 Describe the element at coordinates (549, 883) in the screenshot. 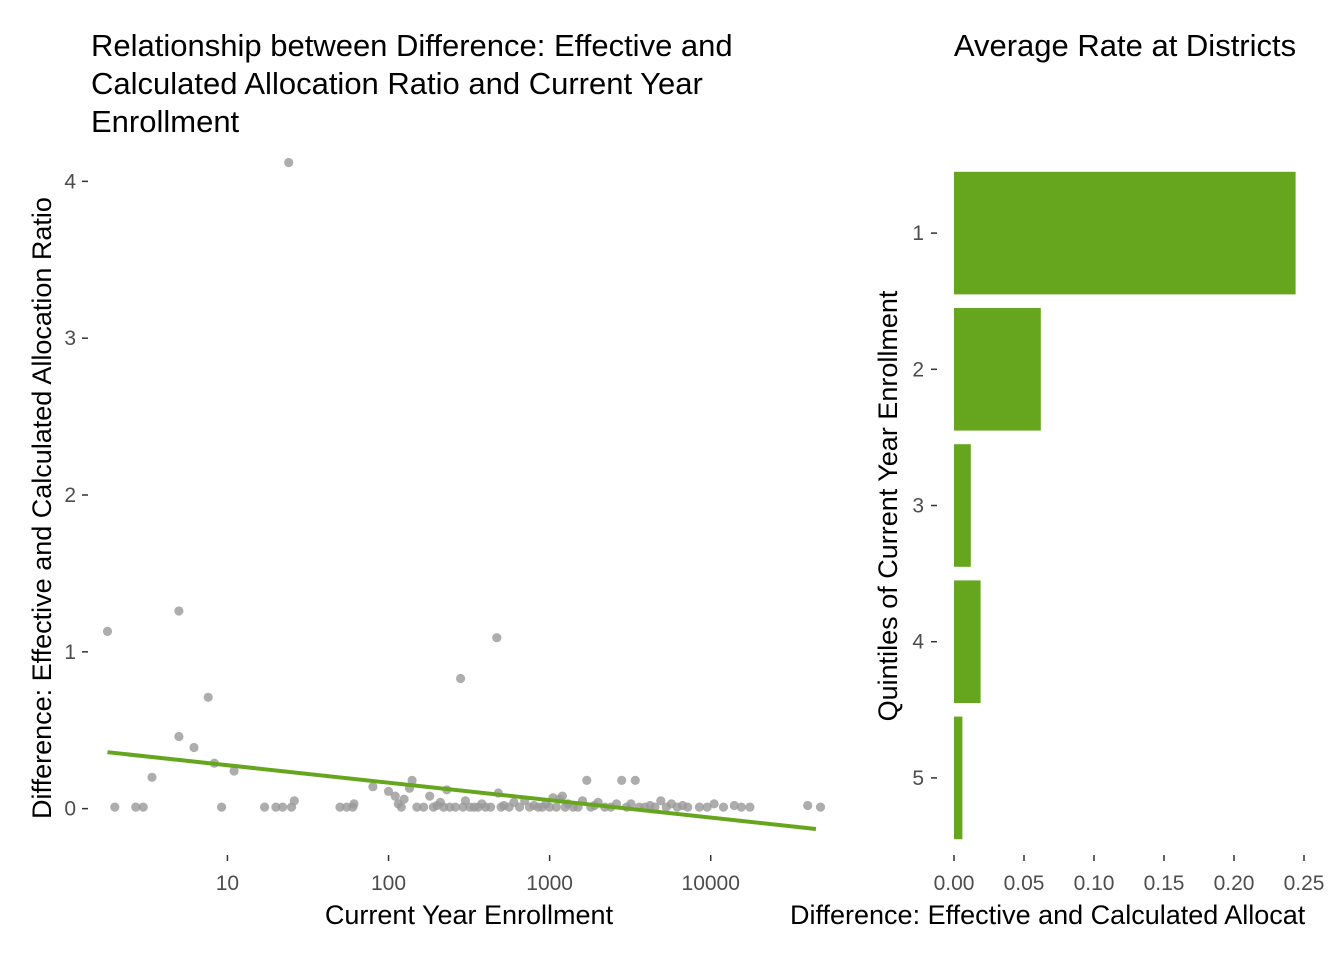

I see `scatter-x-tick-label: 1000` at that location.